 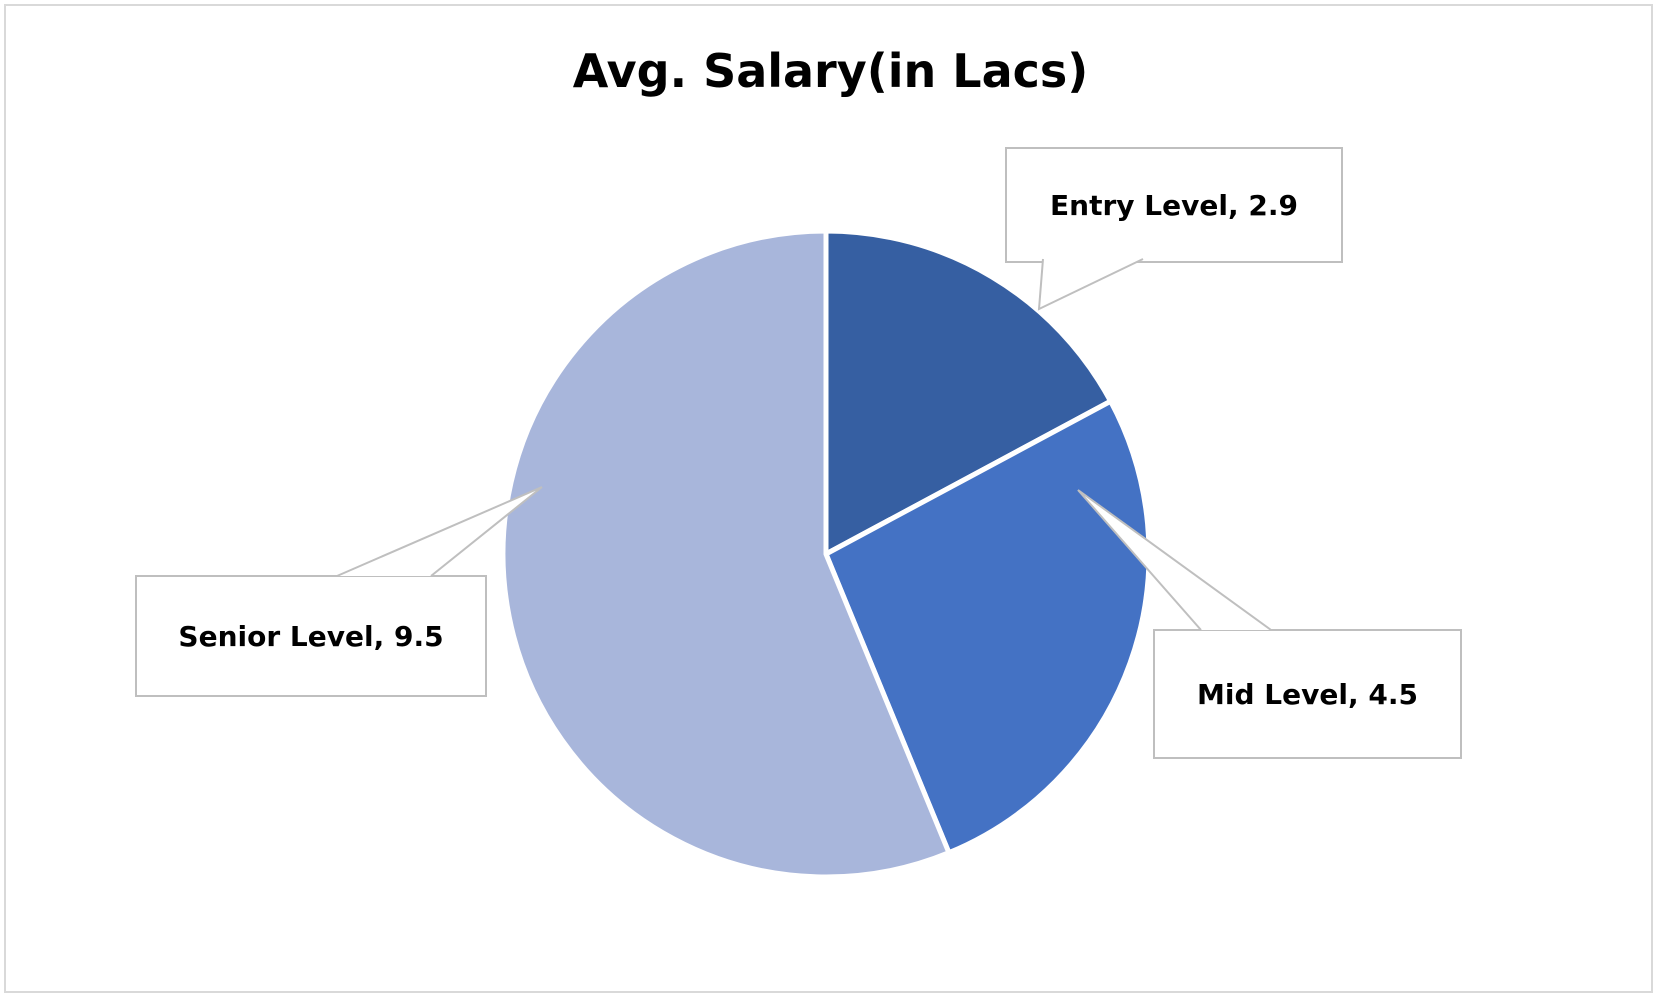 I want to click on data-label-callout: Entry Level, 2.9, so click(x=1174, y=229).